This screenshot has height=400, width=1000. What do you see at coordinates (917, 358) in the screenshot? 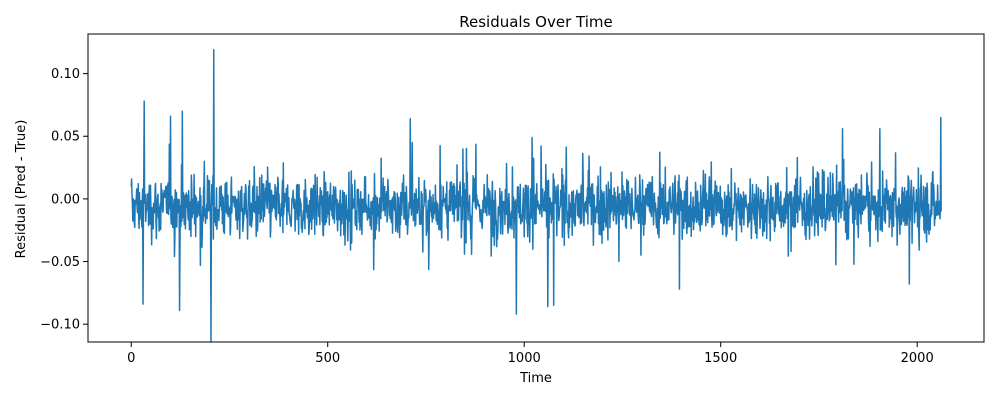
I see `x-tick-label: 2000` at bounding box center [917, 358].